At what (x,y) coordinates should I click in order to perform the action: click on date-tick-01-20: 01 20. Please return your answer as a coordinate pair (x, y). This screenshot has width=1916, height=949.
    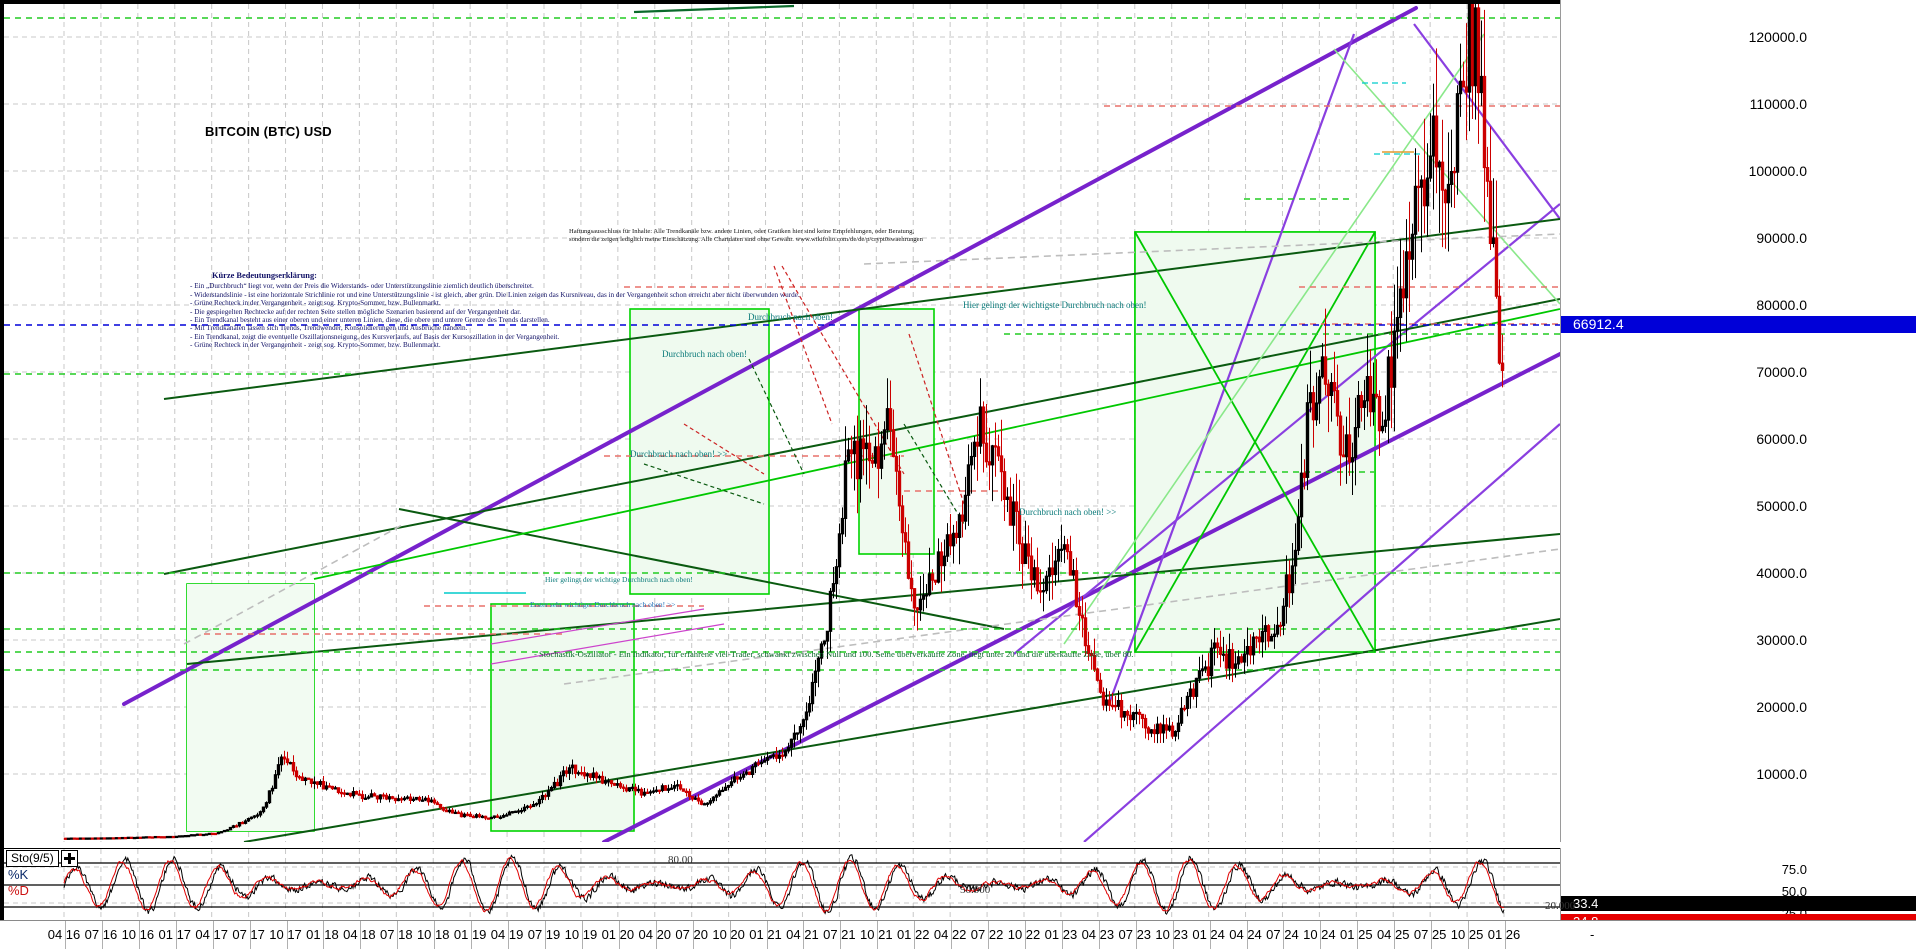
    Looking at the image, I should click on (618, 934).